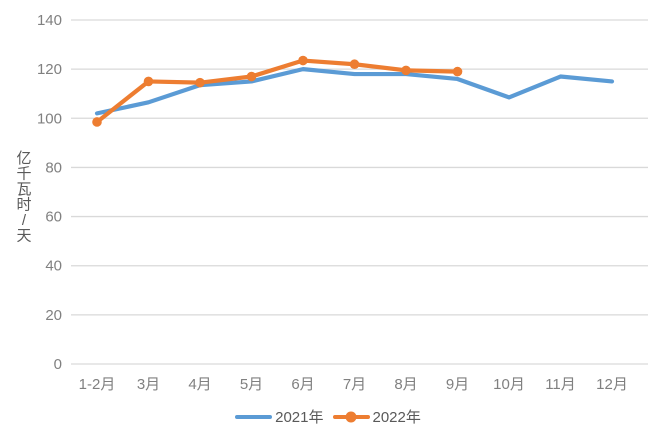 This screenshot has height=430, width=656. Describe the element at coordinates (299, 417) in the screenshot. I see `legend-label-2021: 2021年` at that location.